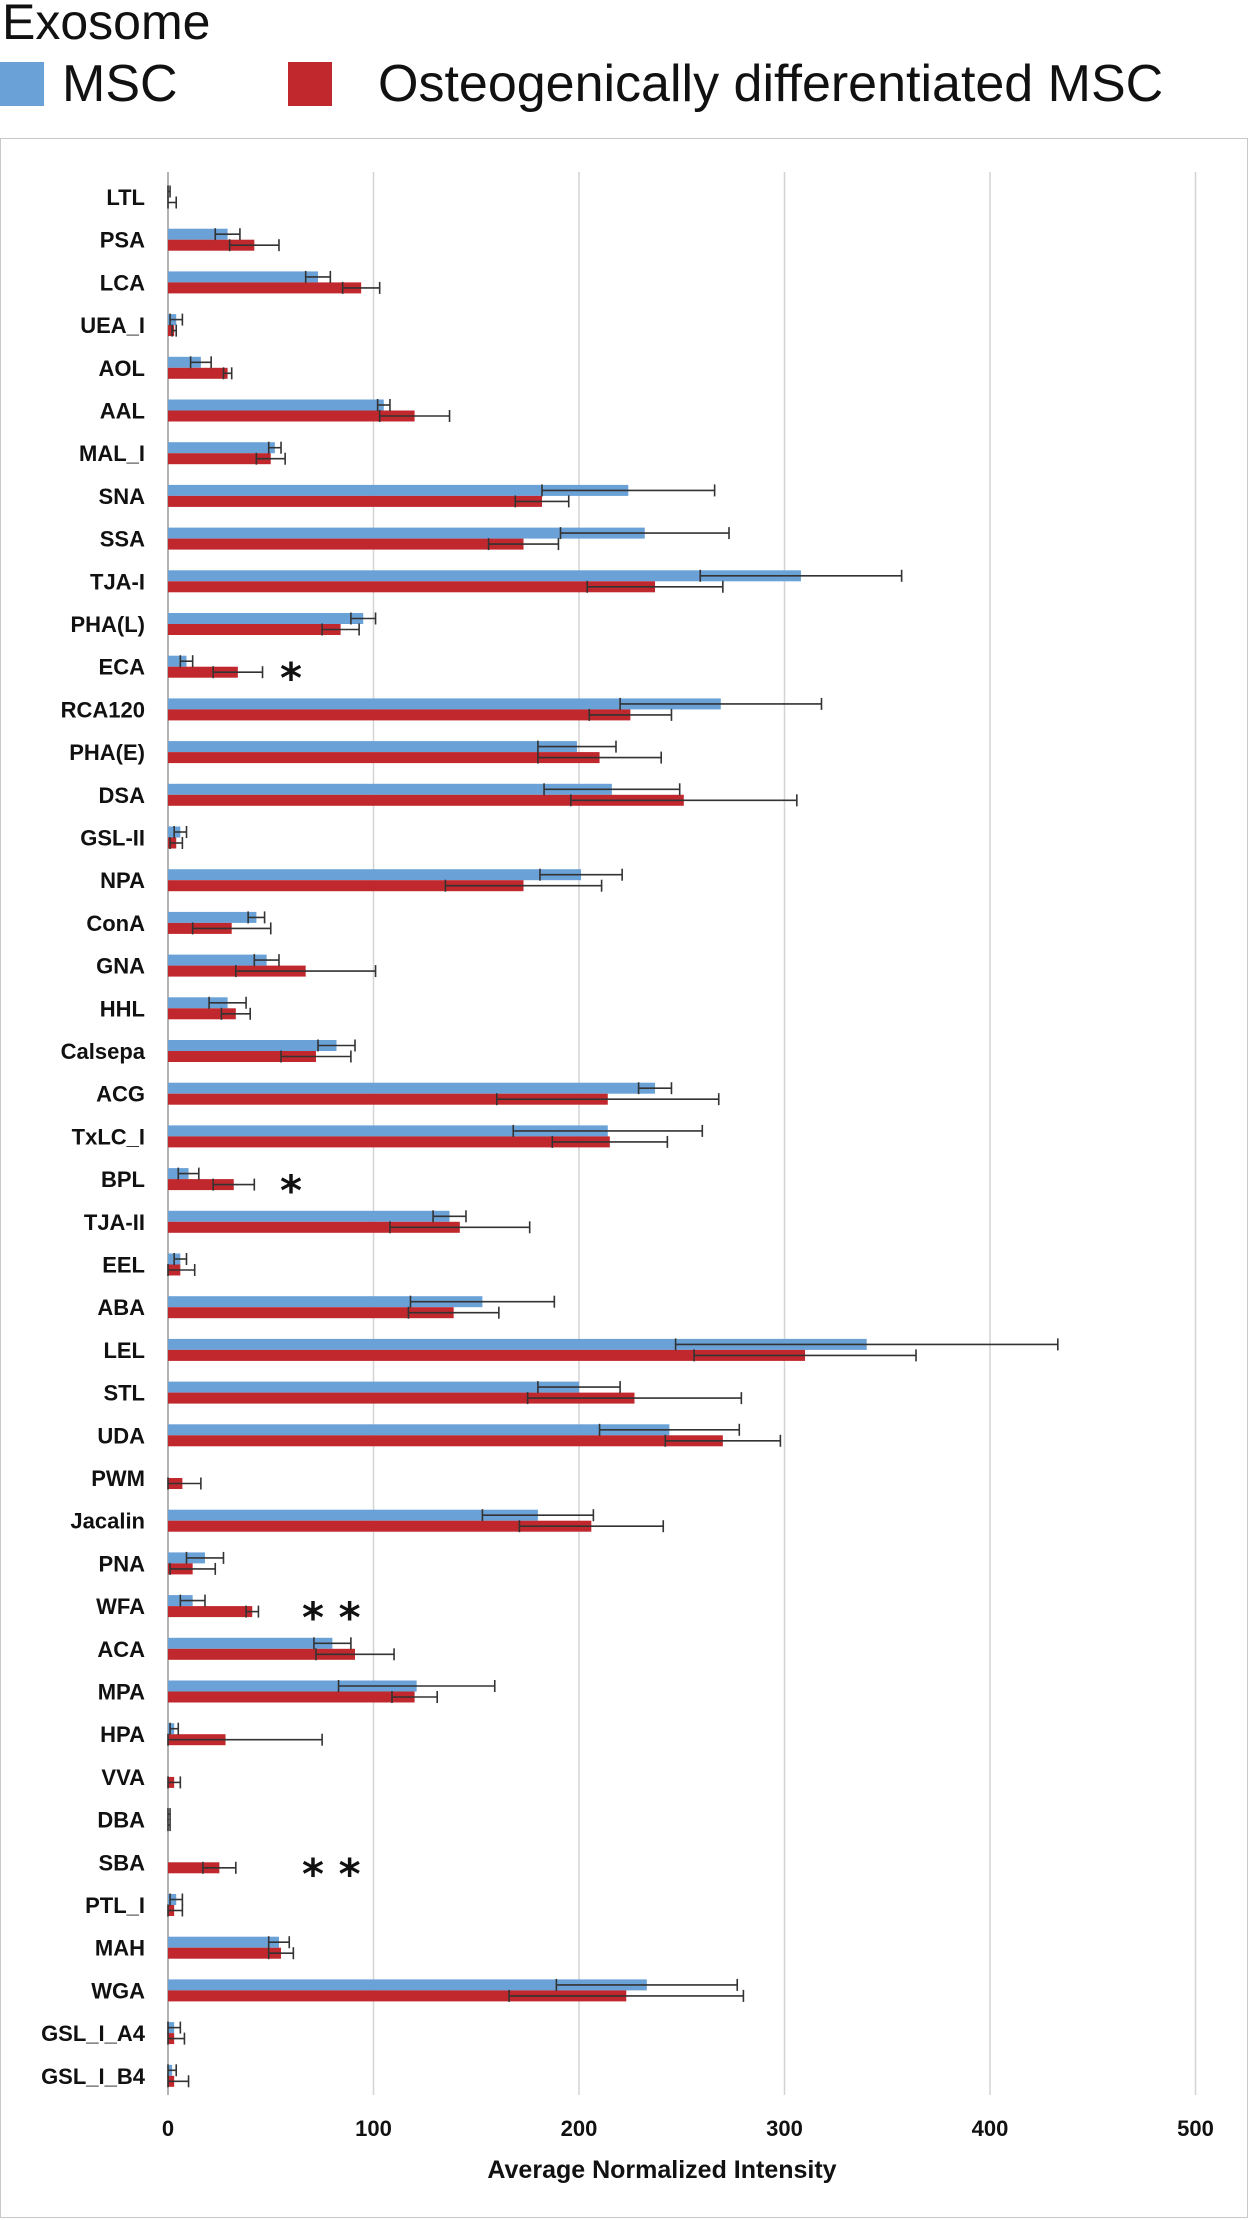  I want to click on bar-osteo-LEL, so click(487, 1355).